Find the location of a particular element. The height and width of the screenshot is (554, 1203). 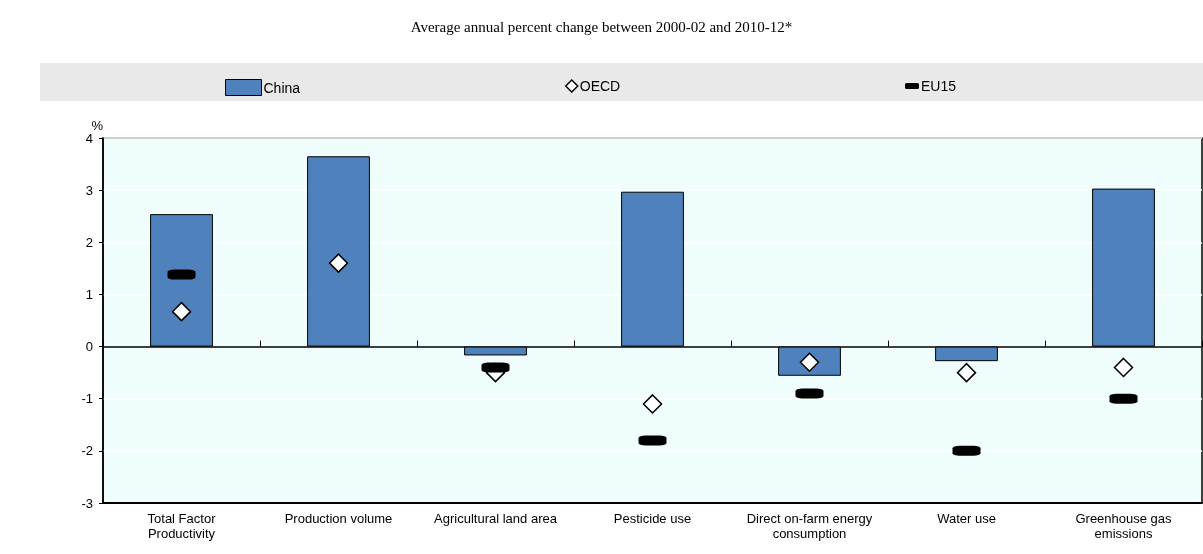

x-tick-label: Pesticide use is located at coordinates (652, 518).